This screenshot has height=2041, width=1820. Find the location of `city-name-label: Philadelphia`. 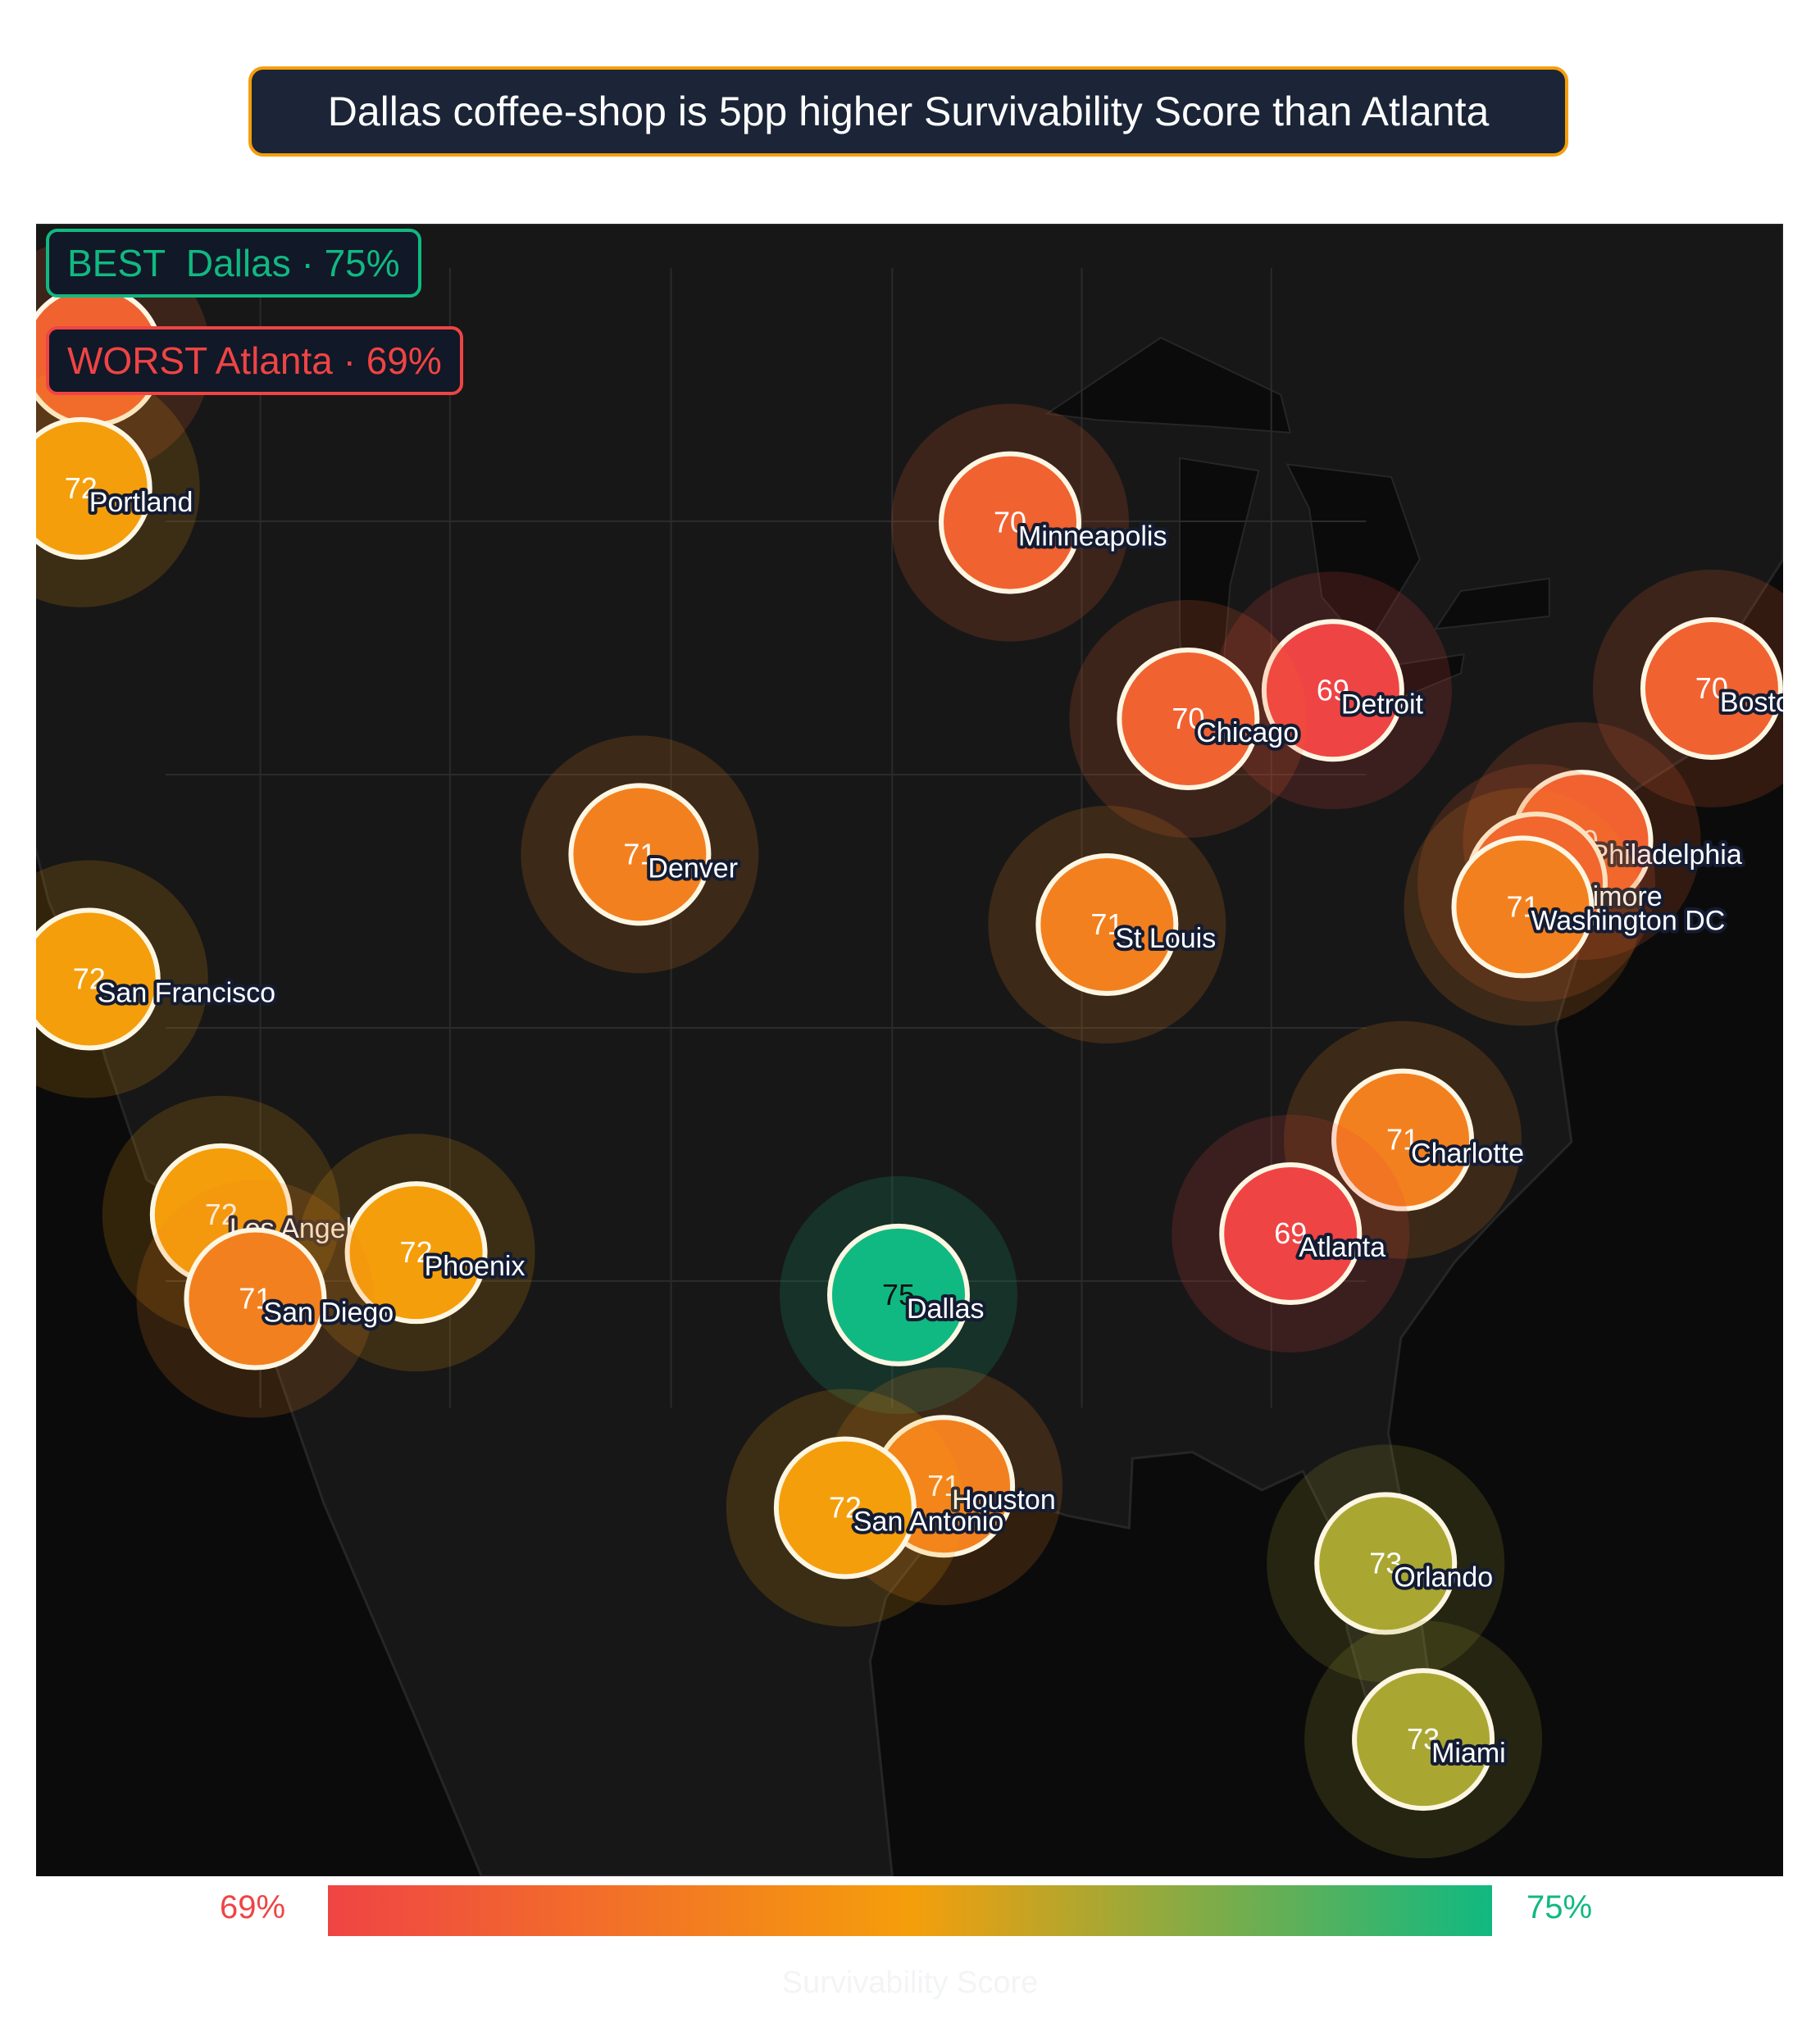

city-name-label: Philadelphia is located at coordinates (1666, 854).